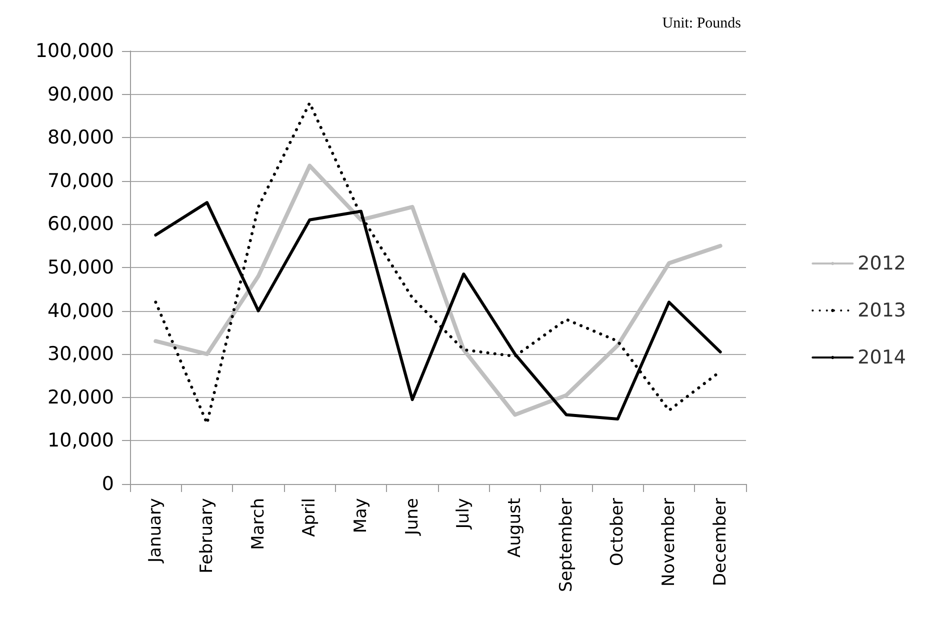  What do you see at coordinates (81, 311) in the screenshot?
I see `y-tick-label: 40,000` at bounding box center [81, 311].